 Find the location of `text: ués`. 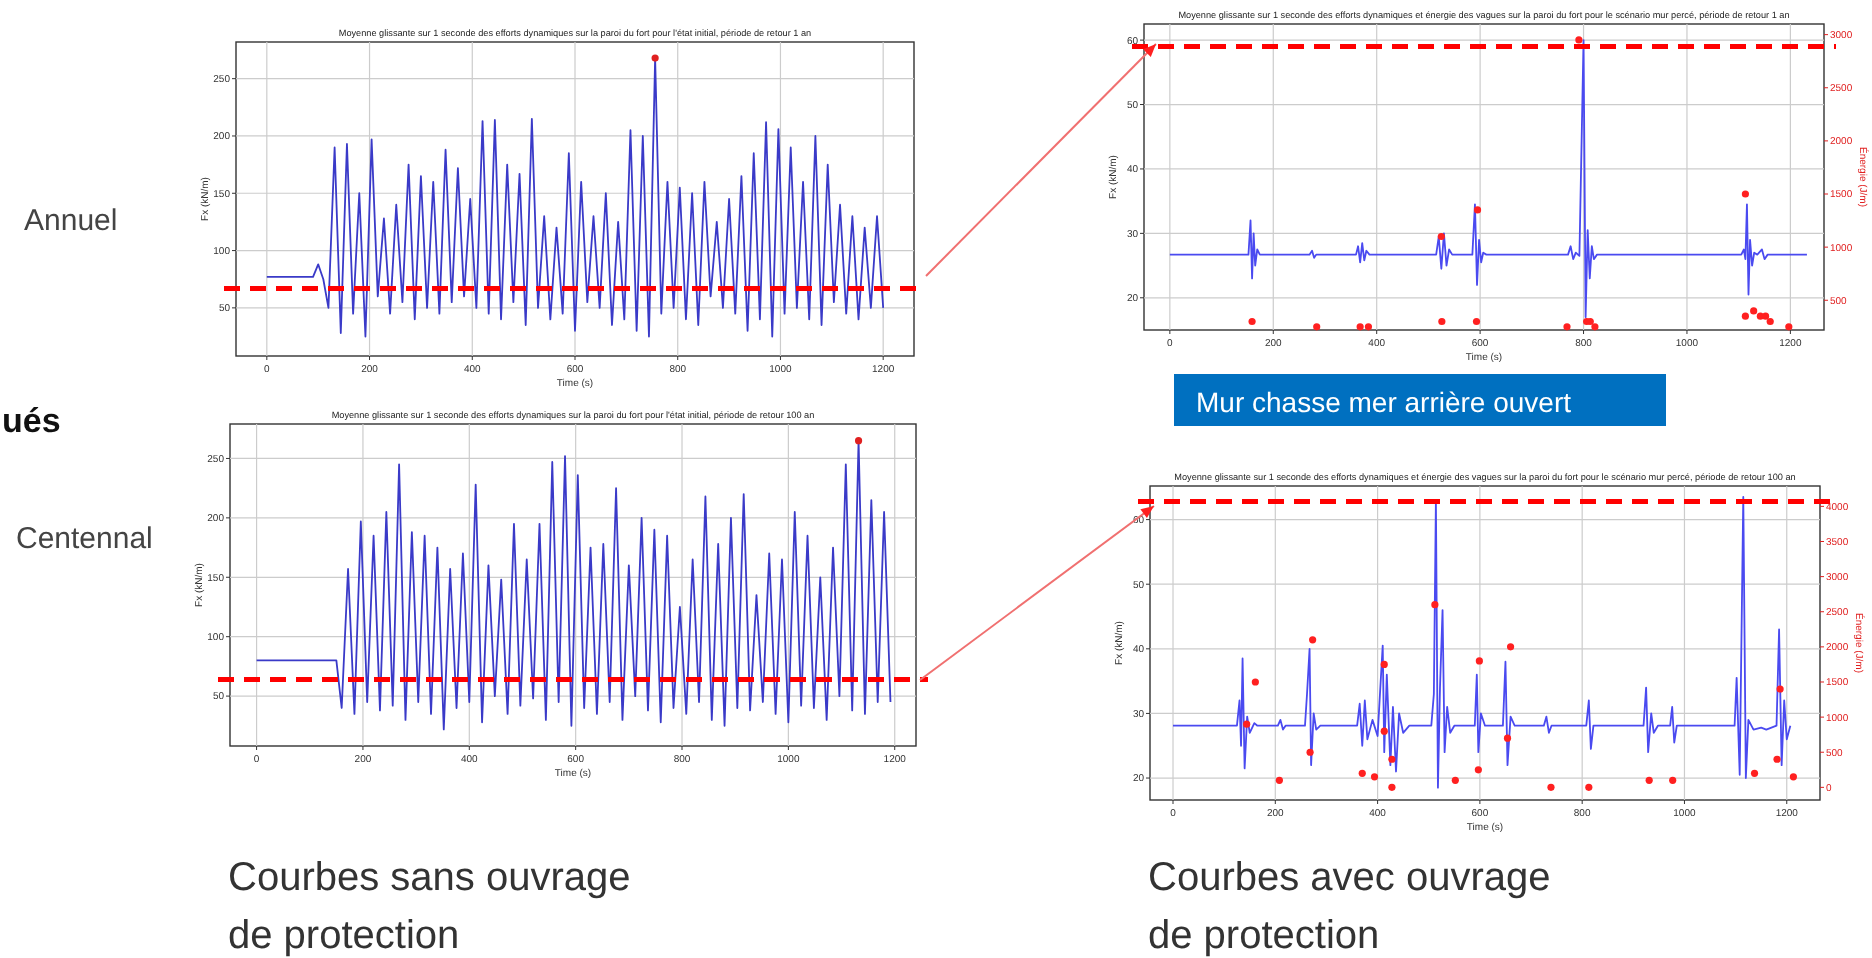

text: ués is located at coordinates (31, 421).